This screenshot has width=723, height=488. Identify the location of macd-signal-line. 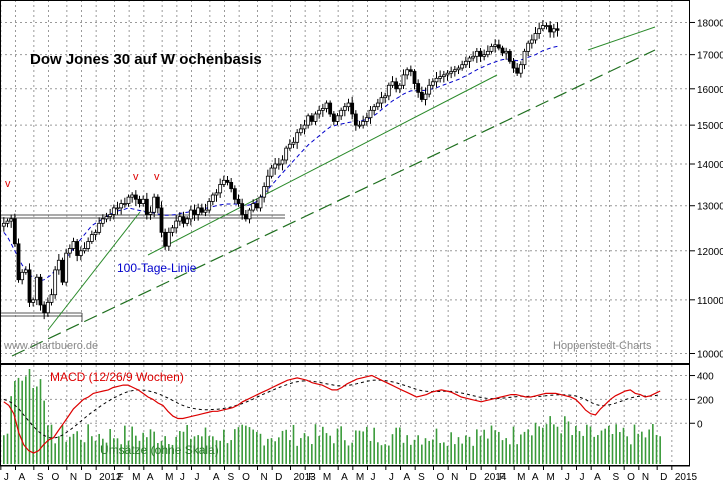
(332, 409).